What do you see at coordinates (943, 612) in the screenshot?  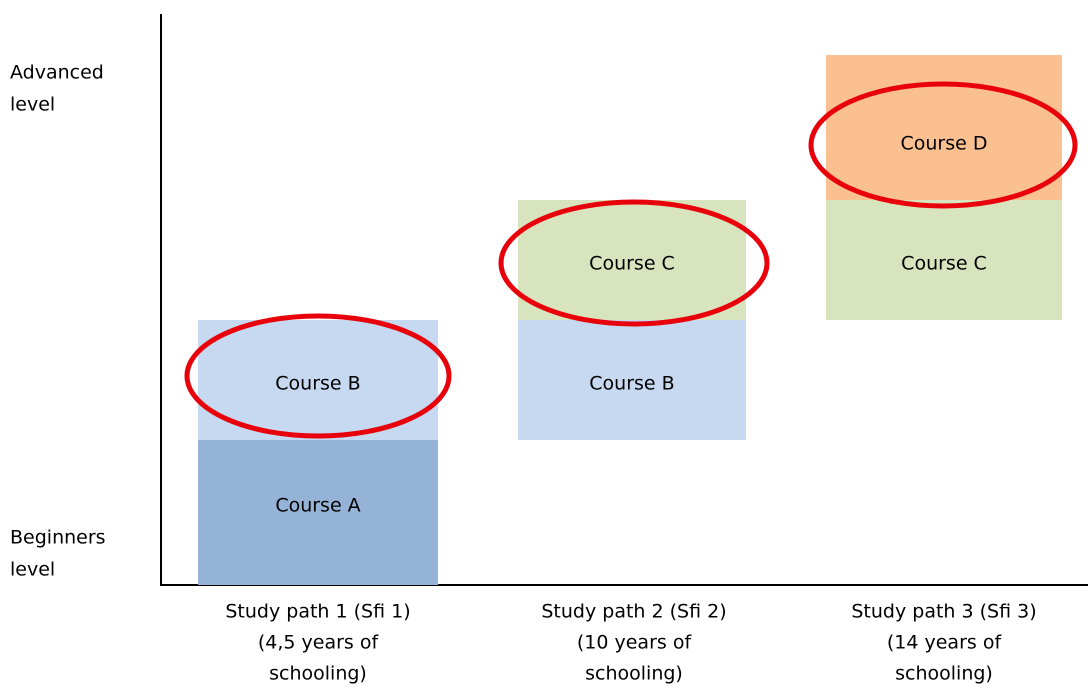 I see `column-label: Study path 3 (Sfi 3)` at bounding box center [943, 612].